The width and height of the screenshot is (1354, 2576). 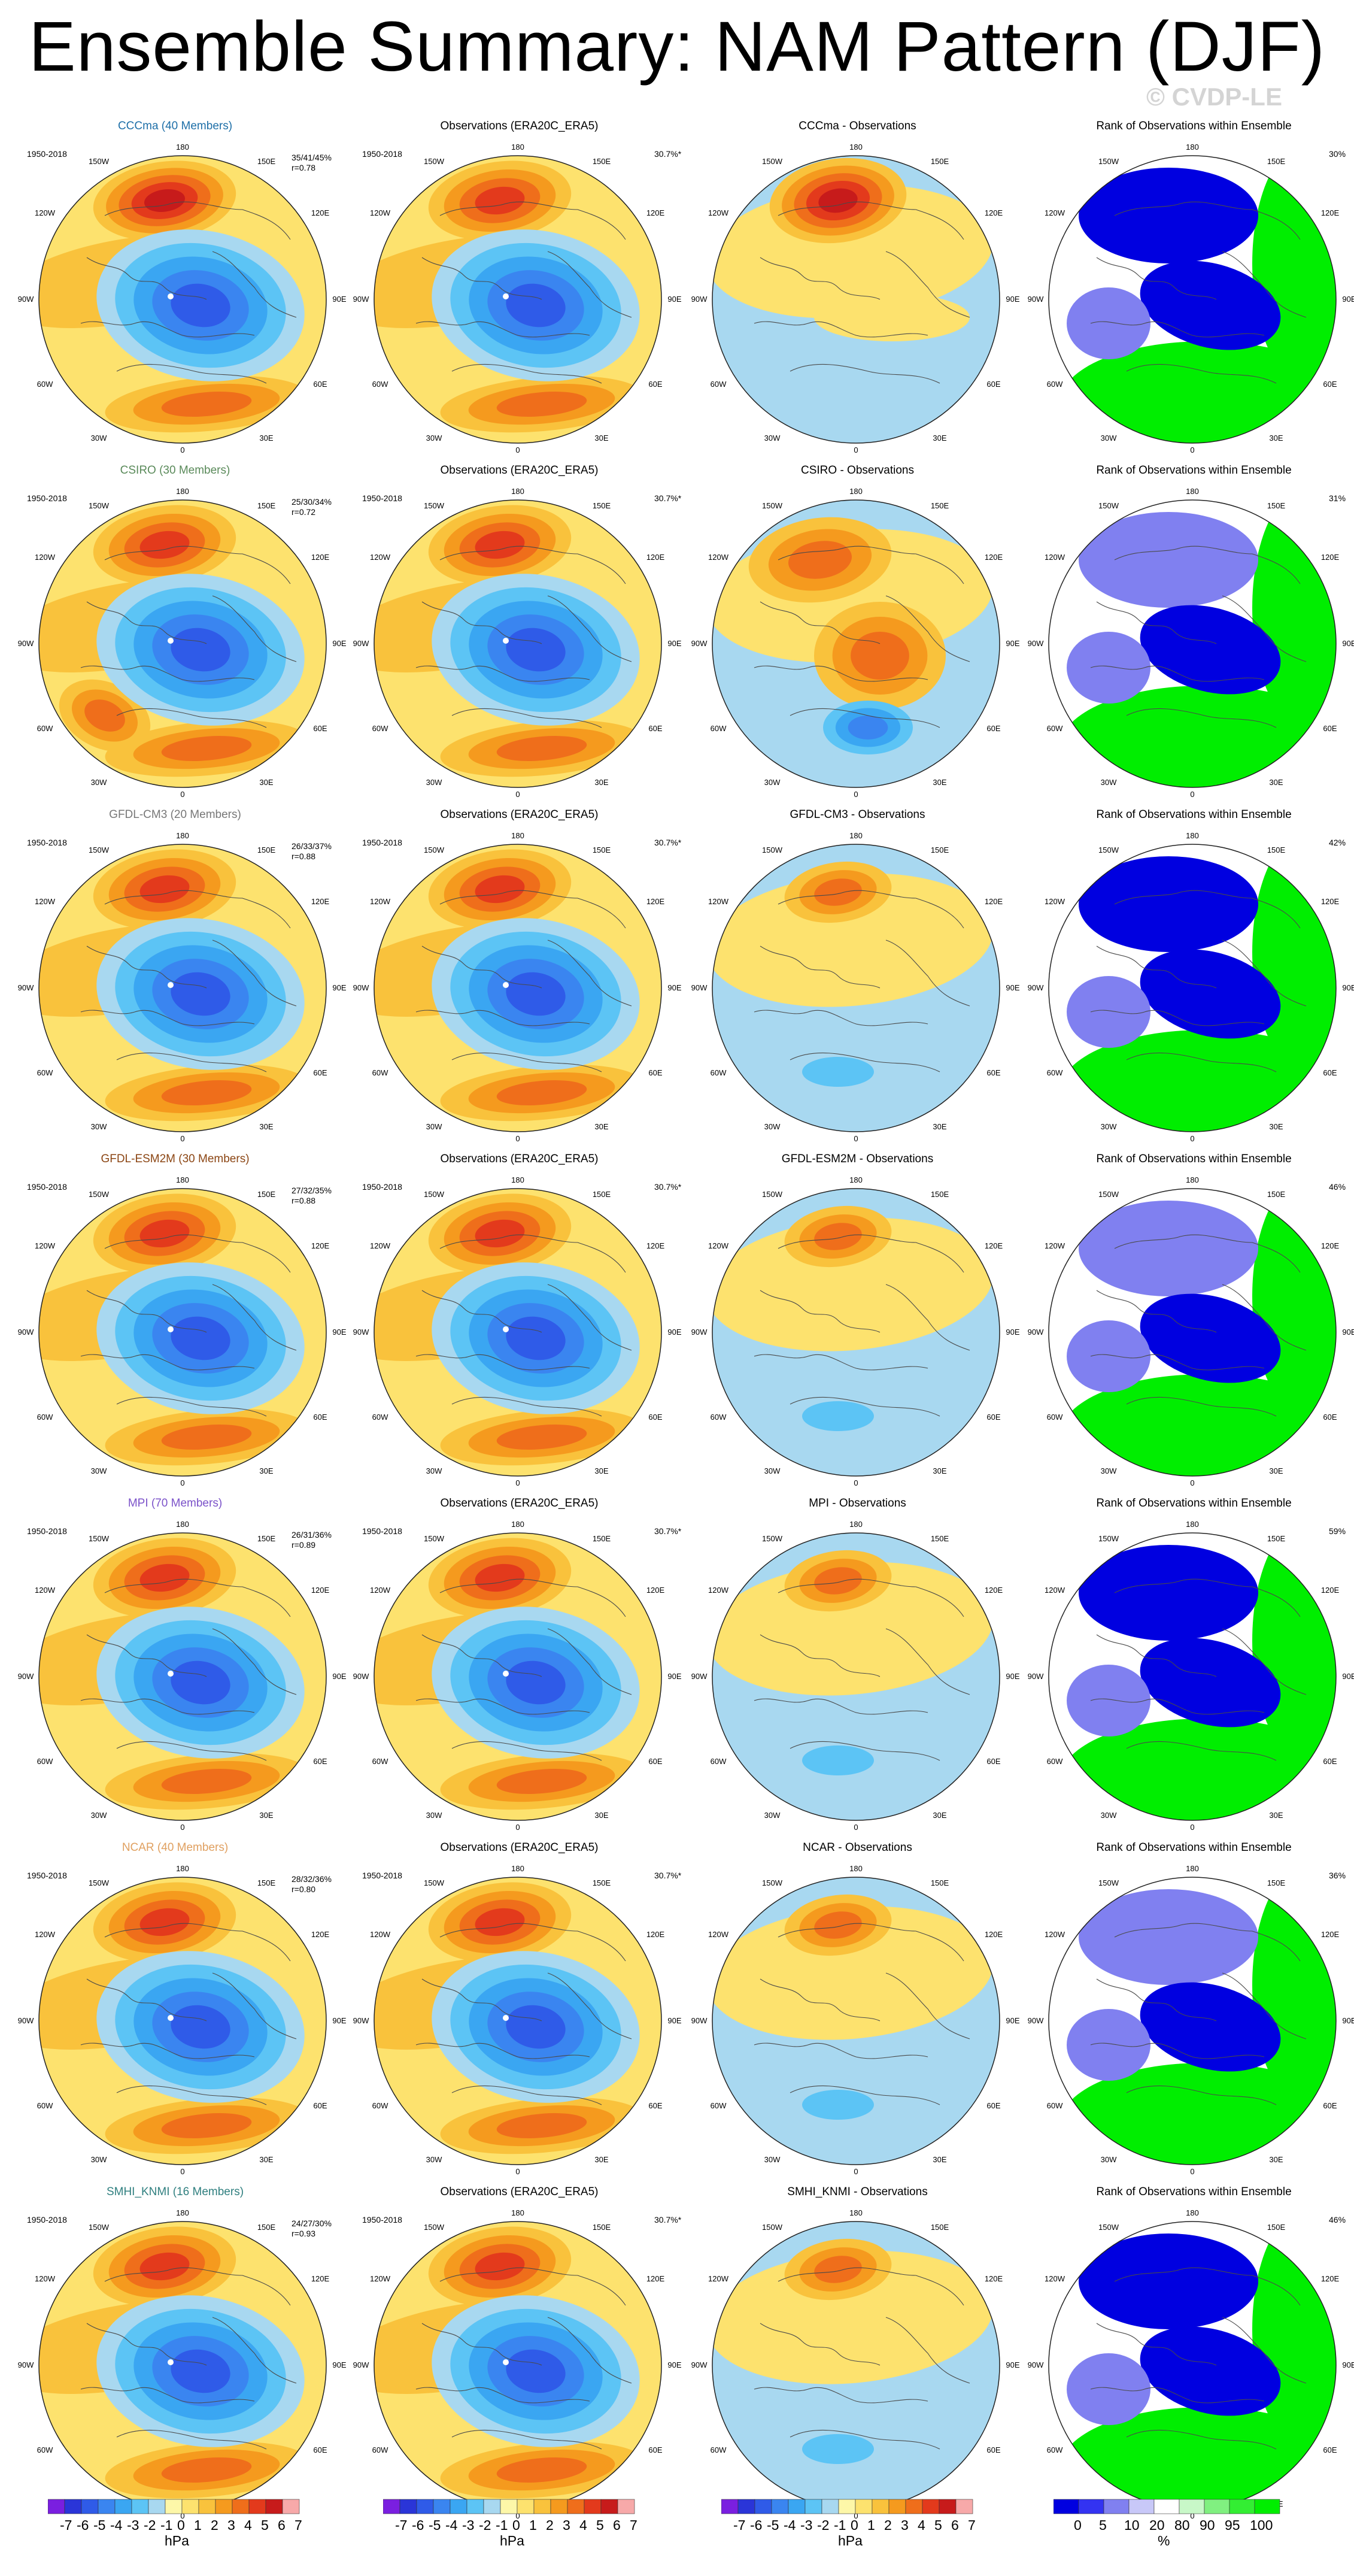 I want to click on pole-dot, so click(x=171, y=296).